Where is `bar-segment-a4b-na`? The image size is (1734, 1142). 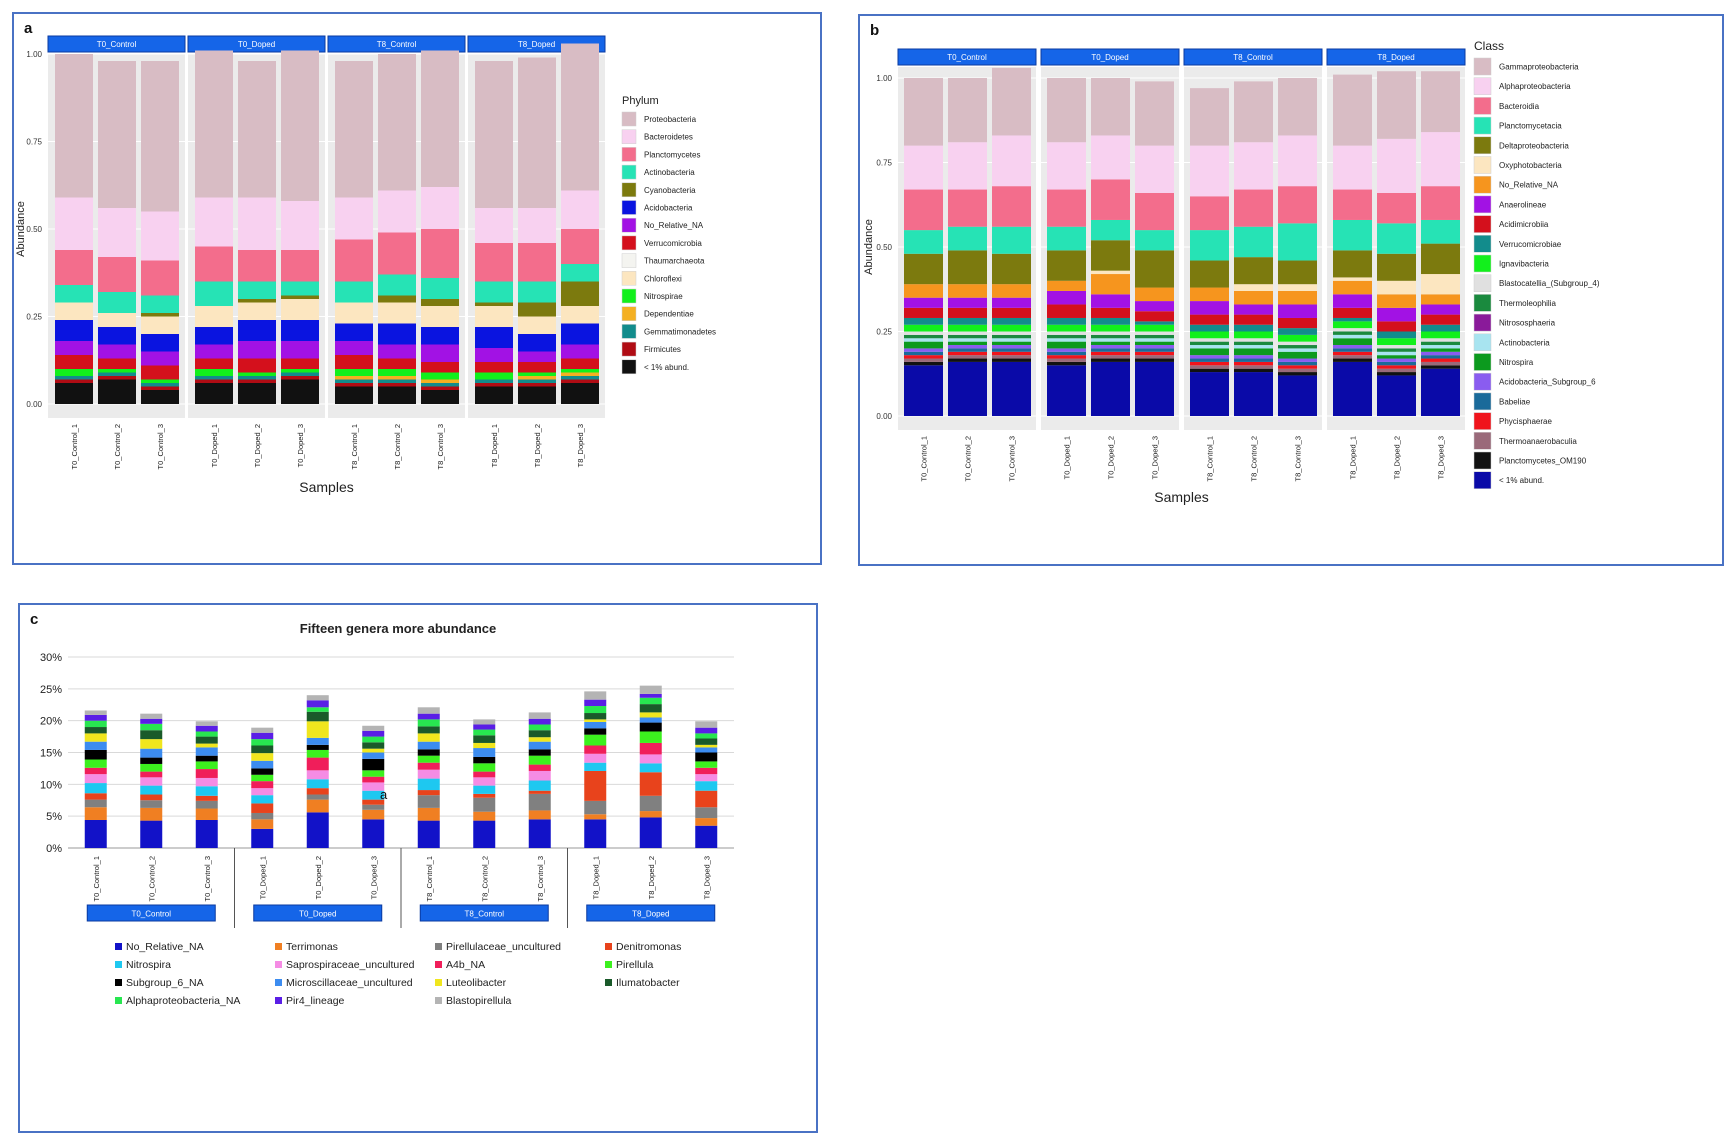 bar-segment-a4b-na is located at coordinates (262, 785).